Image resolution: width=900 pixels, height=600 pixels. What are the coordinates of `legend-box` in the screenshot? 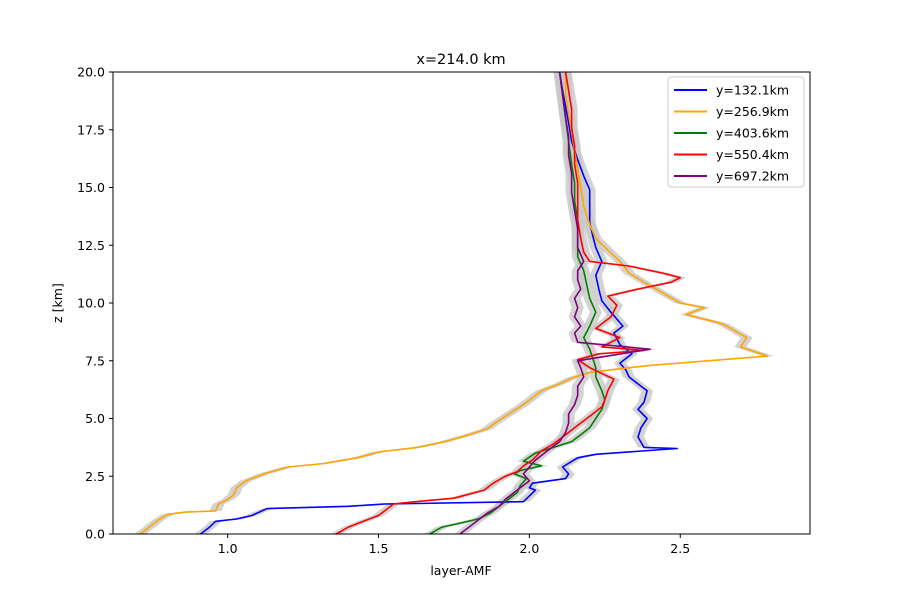 It's located at (736, 132).